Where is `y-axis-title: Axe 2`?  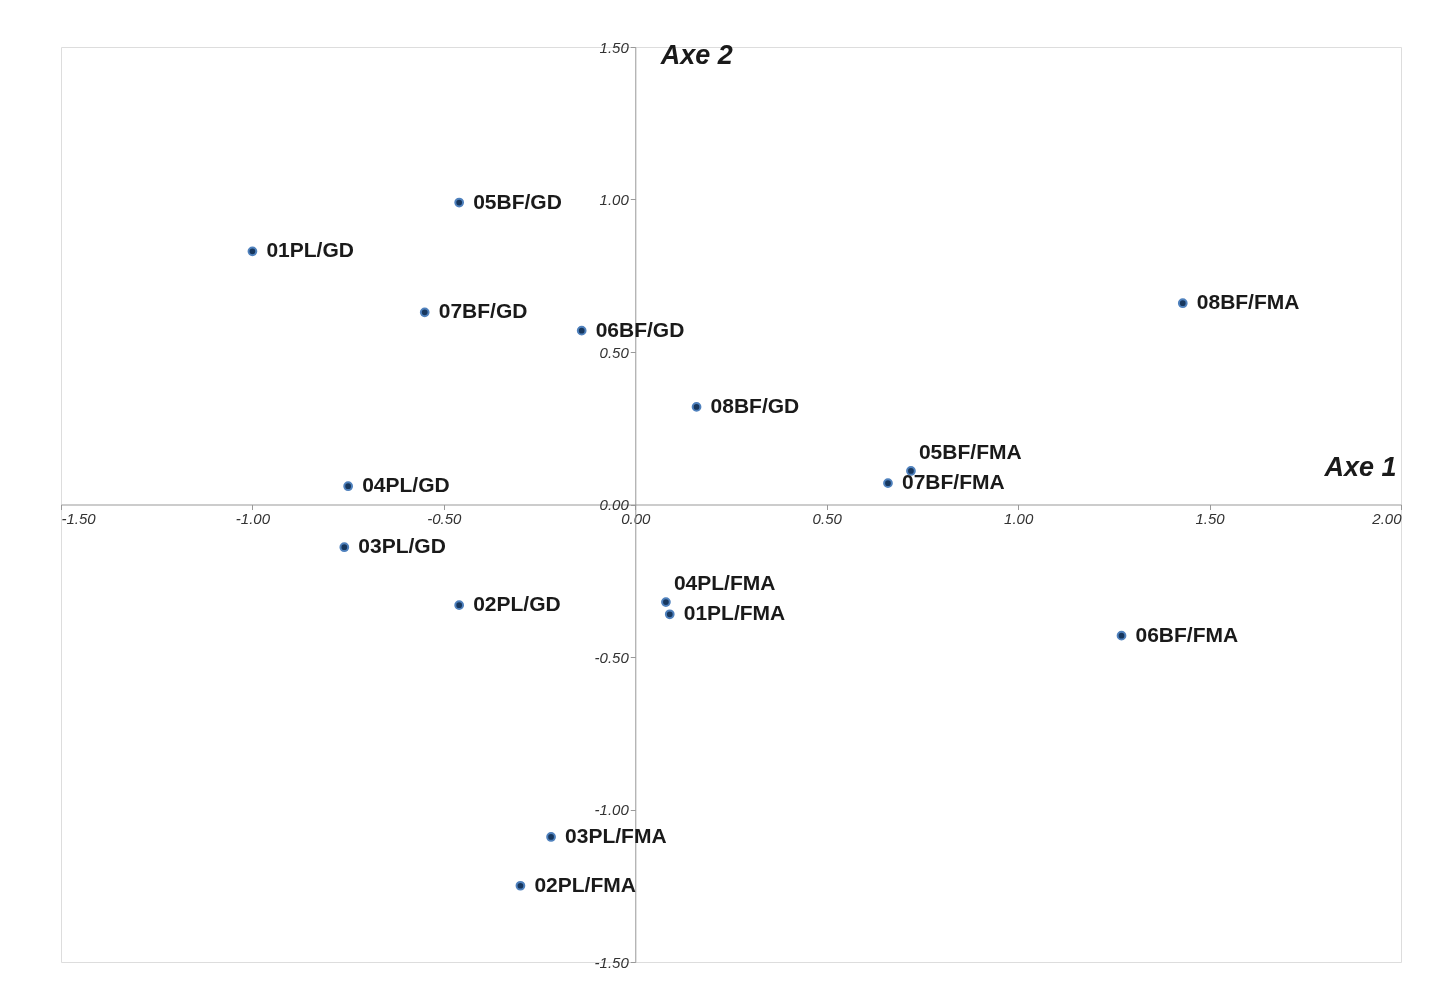
y-axis-title: Axe 2 is located at coordinates (696, 54).